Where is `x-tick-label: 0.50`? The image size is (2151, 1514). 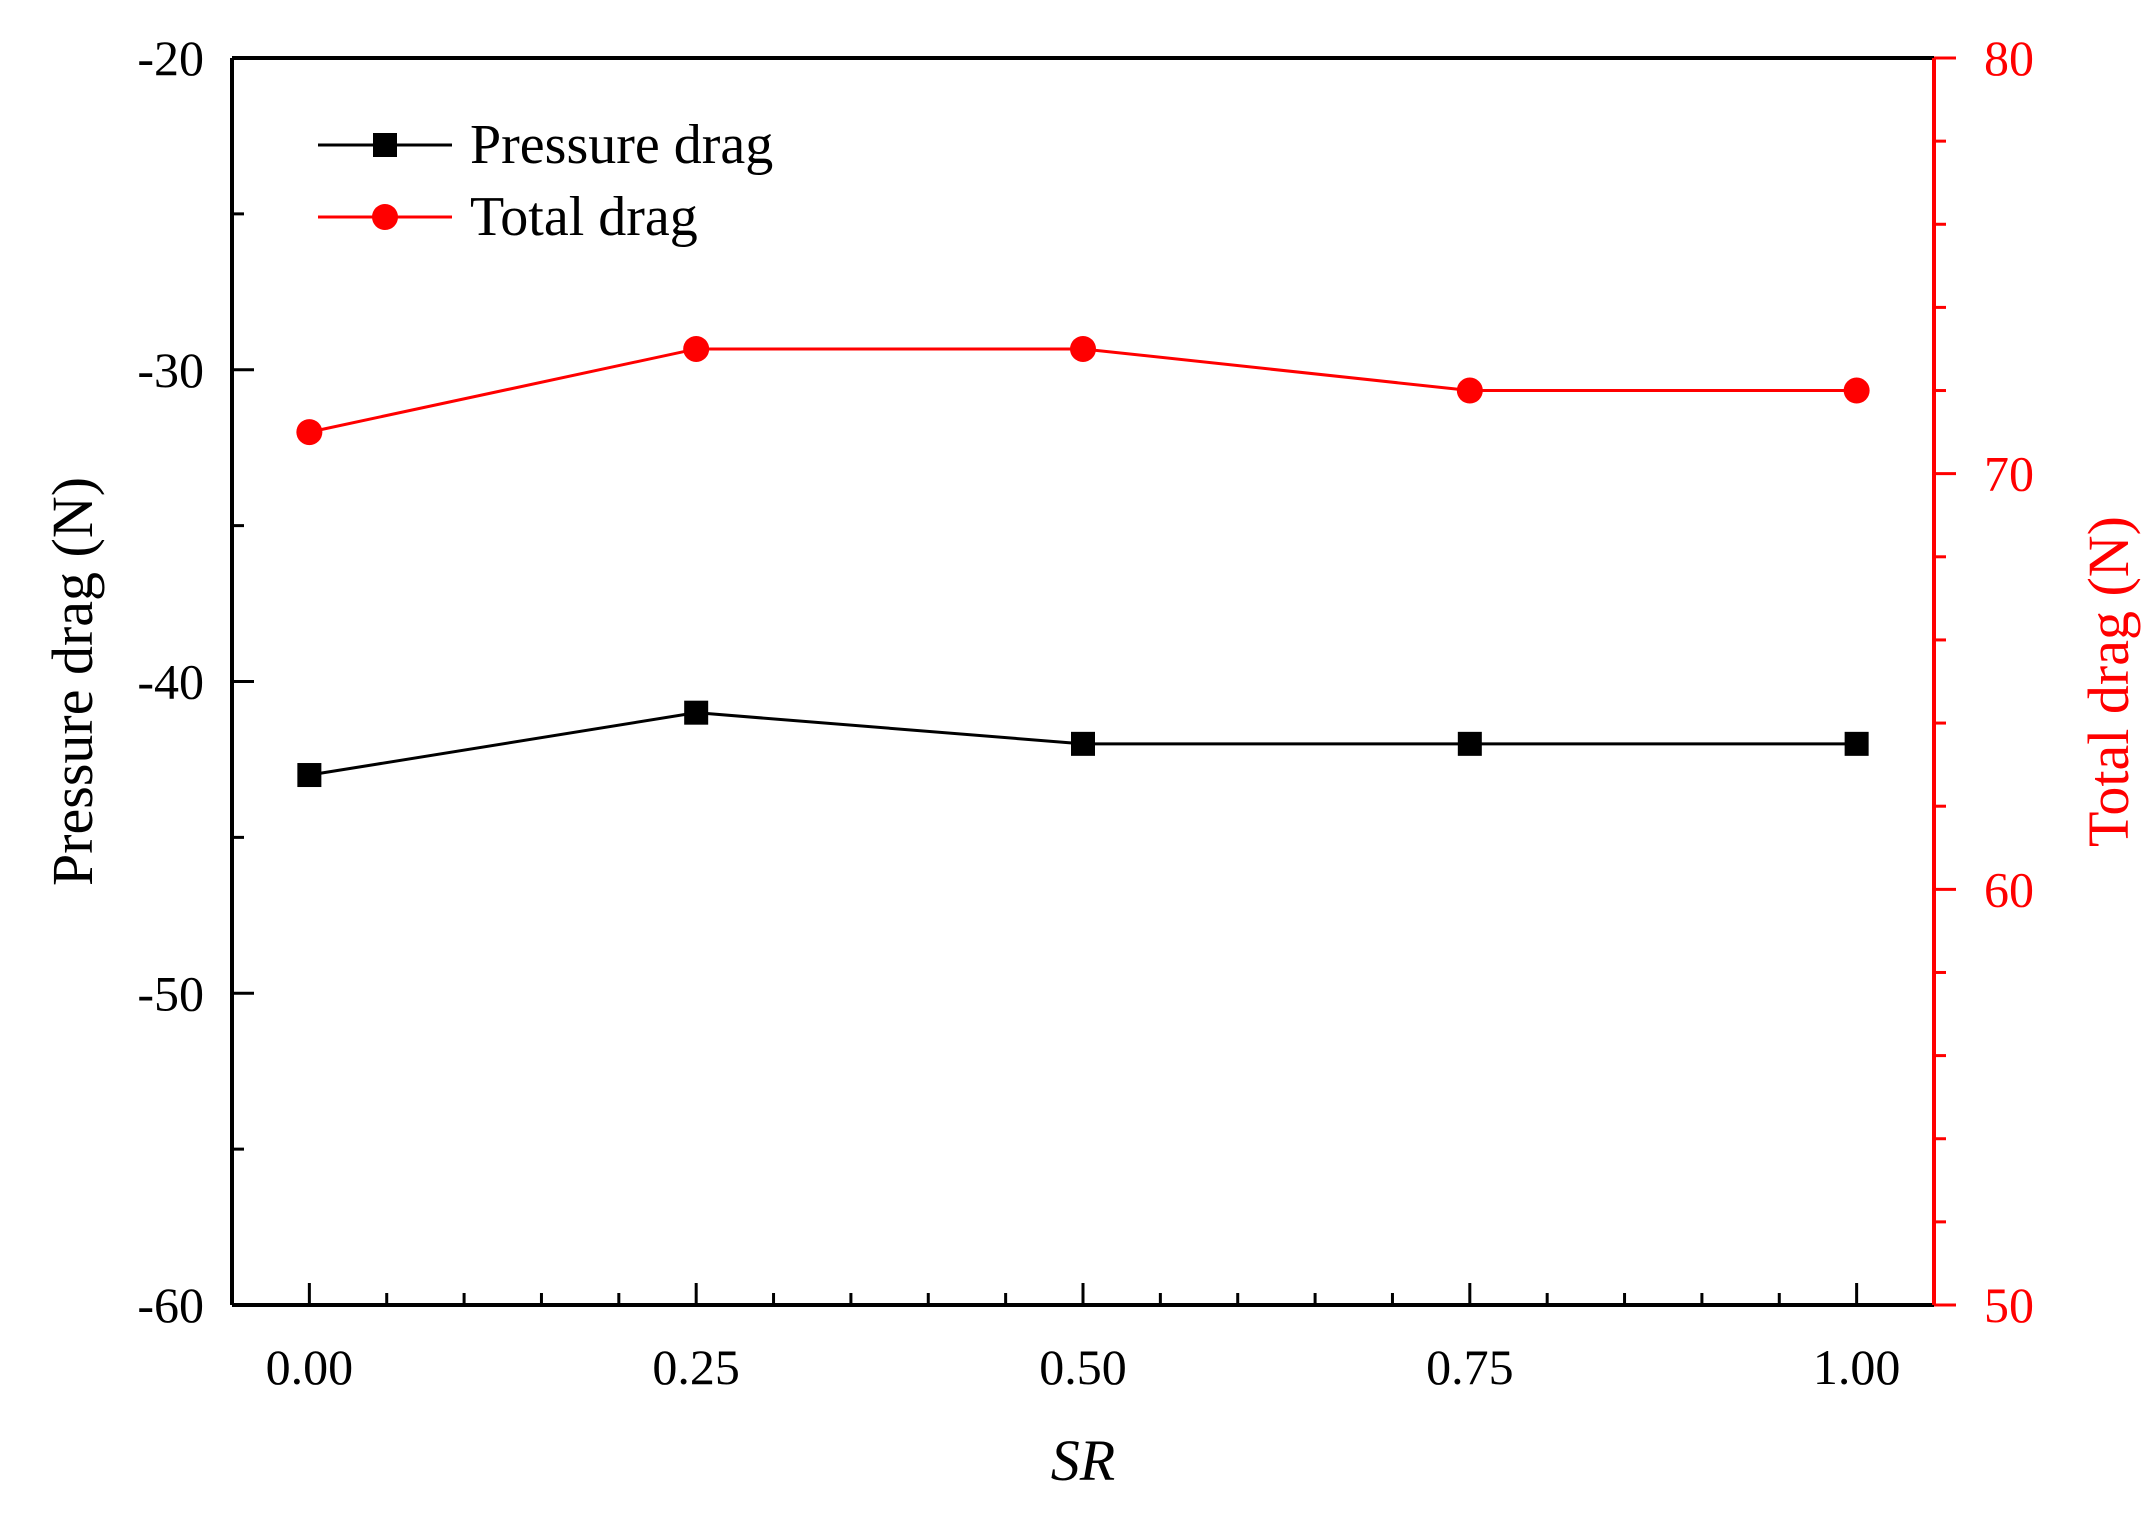
x-tick-label: 0.50 is located at coordinates (1083, 1367).